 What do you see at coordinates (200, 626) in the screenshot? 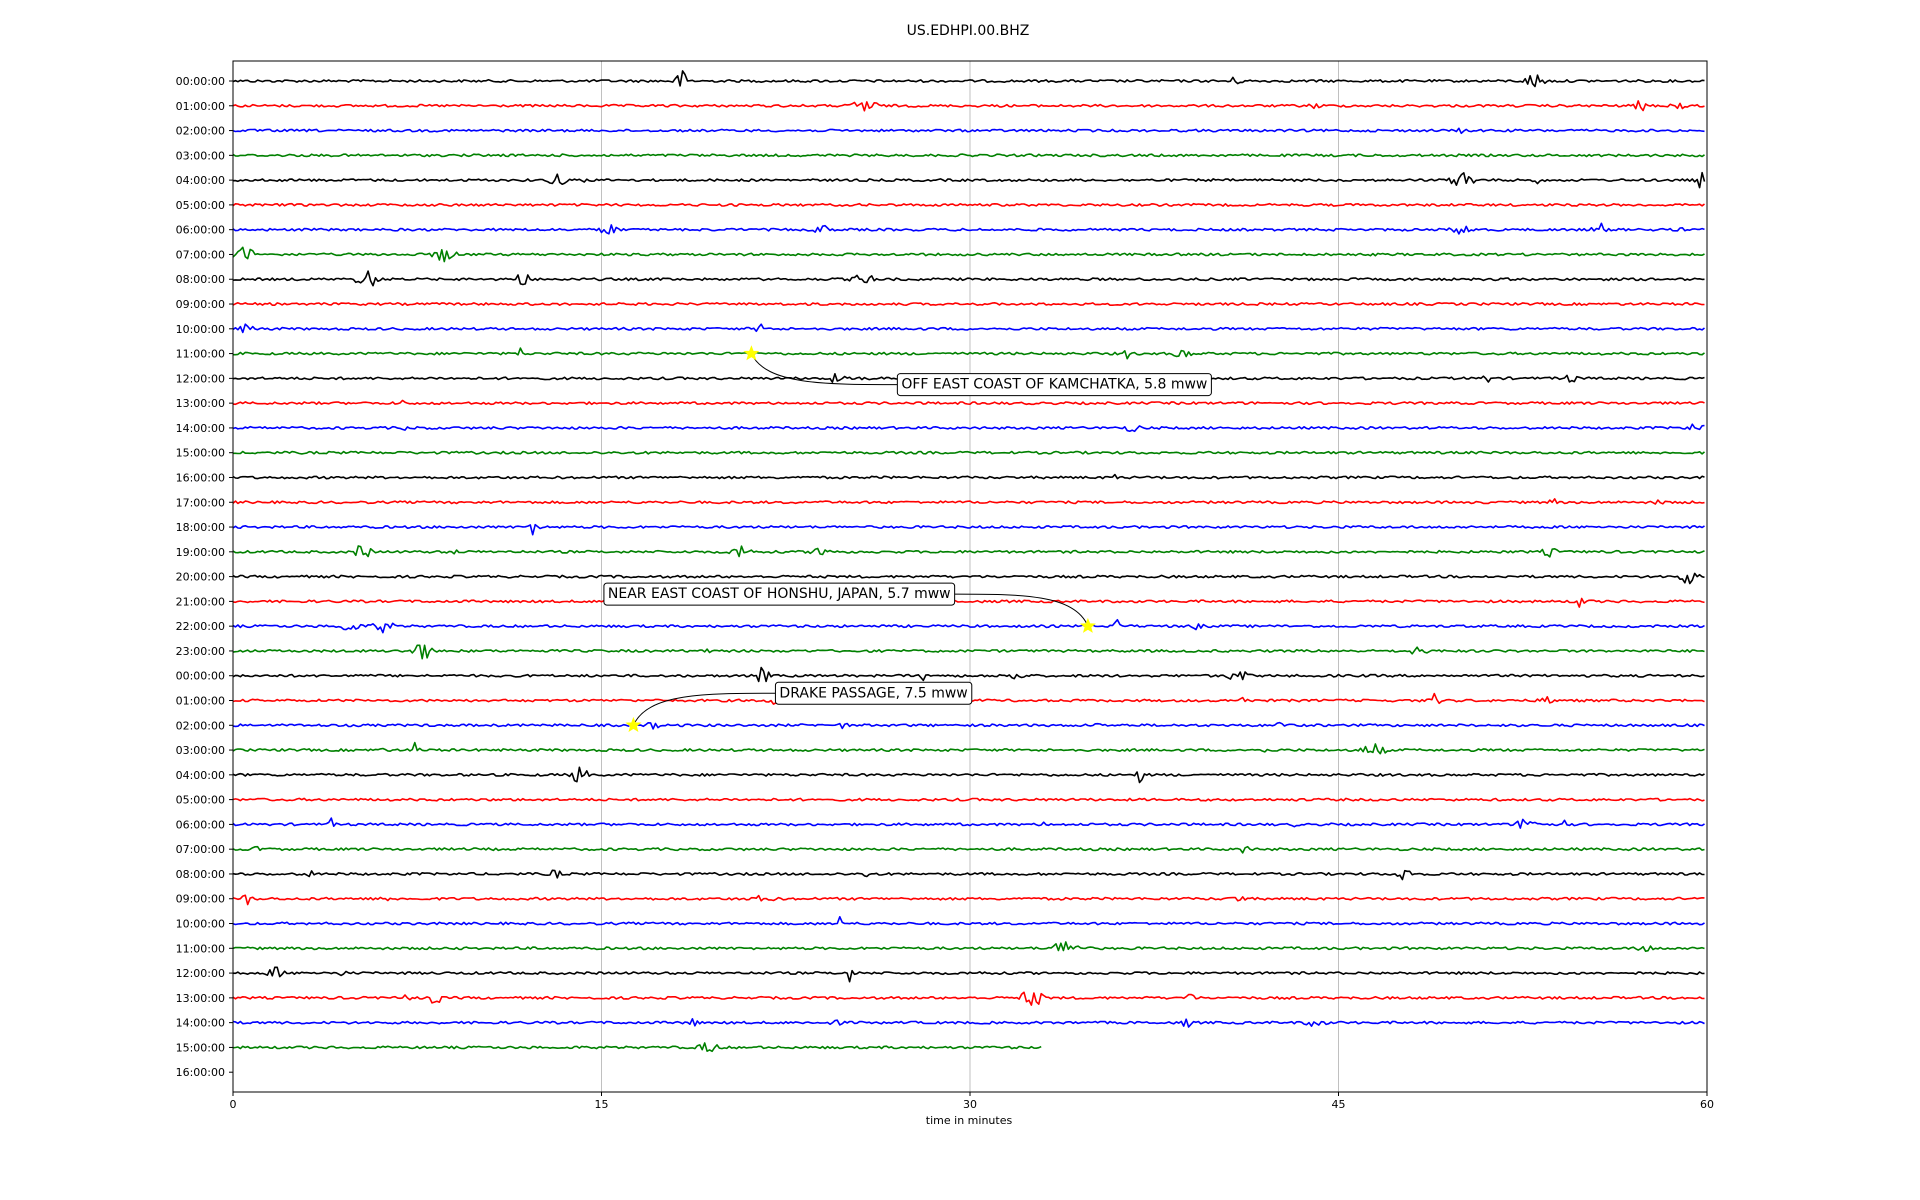
I see `y-tick-label: 22:00:00` at bounding box center [200, 626].